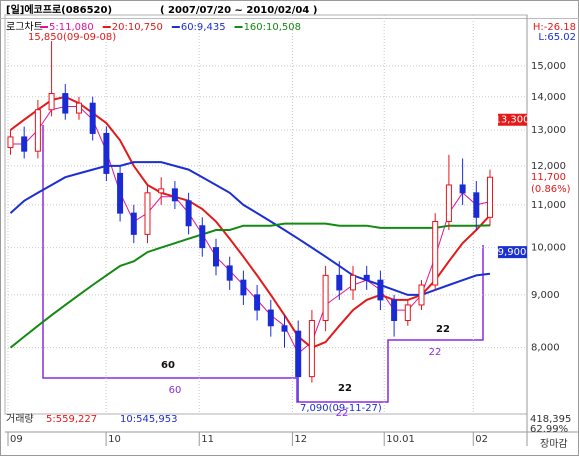 The width and height of the screenshot is (579, 456). Describe the element at coordinates (548, 130) in the screenshot. I see `y-tick-label: 13,000` at that location.